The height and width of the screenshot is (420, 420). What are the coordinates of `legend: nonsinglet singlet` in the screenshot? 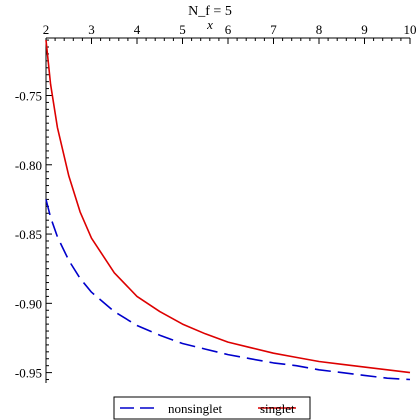 It's located at (212, 408).